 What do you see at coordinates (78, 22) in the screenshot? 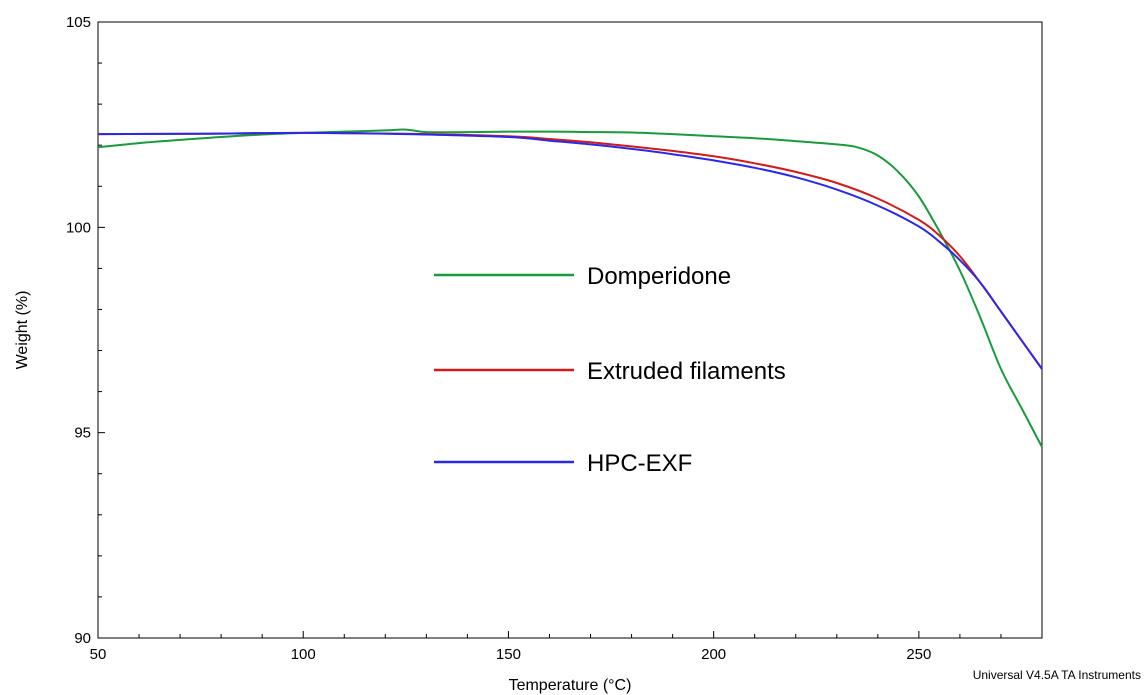
I see `y-tick-label: 105` at bounding box center [78, 22].